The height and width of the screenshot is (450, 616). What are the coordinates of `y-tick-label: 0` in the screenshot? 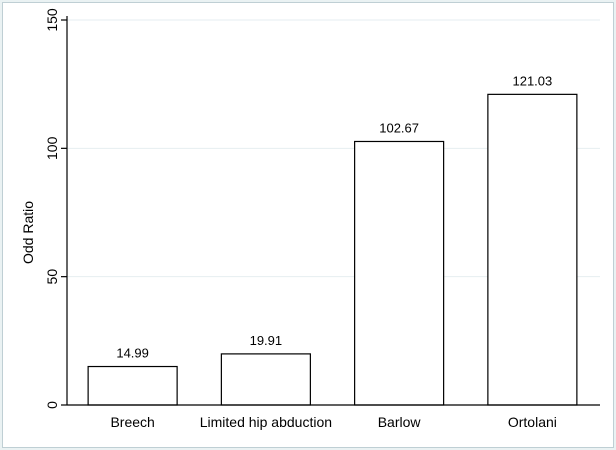 It's located at (52, 405).